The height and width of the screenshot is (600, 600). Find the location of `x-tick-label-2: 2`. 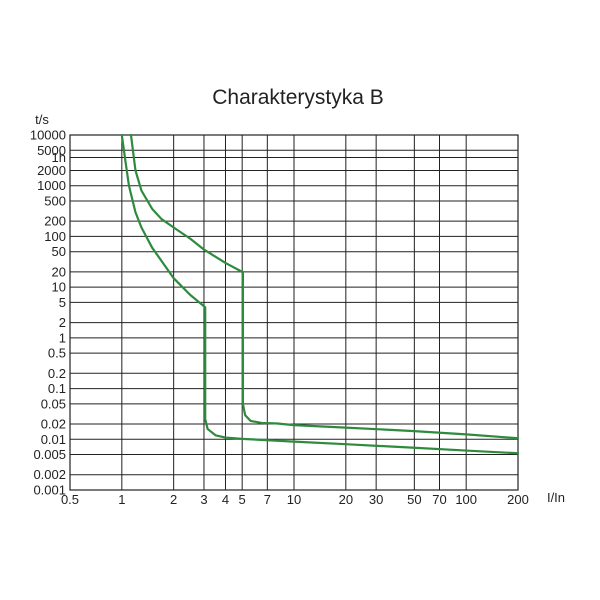

x-tick-label-2: 2 is located at coordinates (173, 499).